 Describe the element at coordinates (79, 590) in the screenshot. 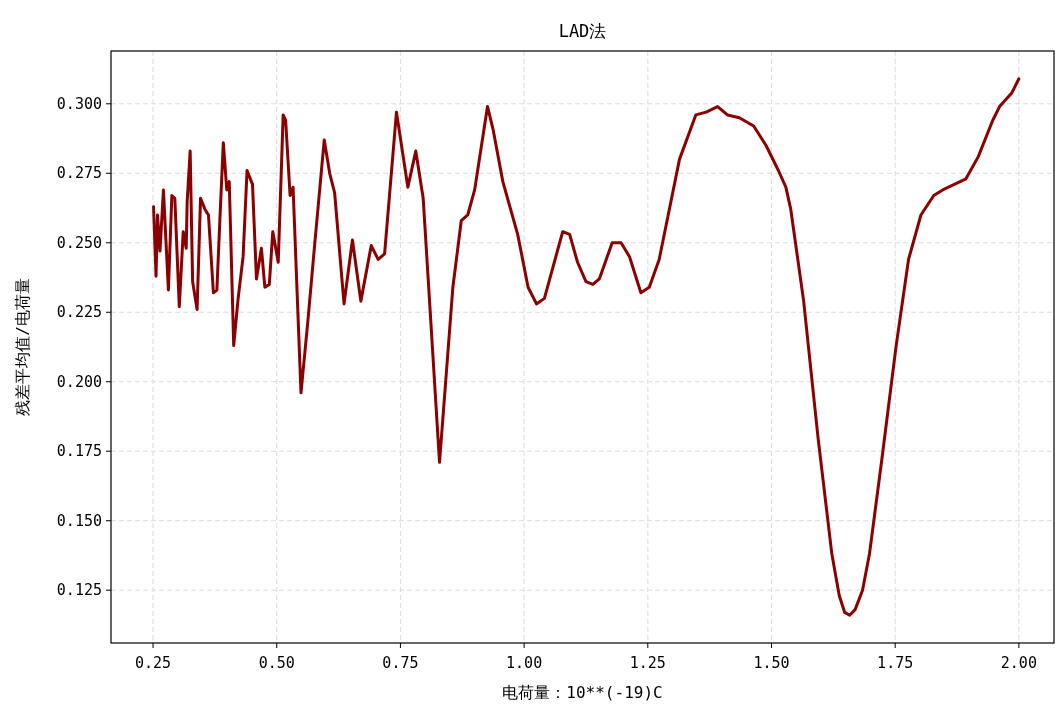

I see `y-tick-label: 0.125` at that location.